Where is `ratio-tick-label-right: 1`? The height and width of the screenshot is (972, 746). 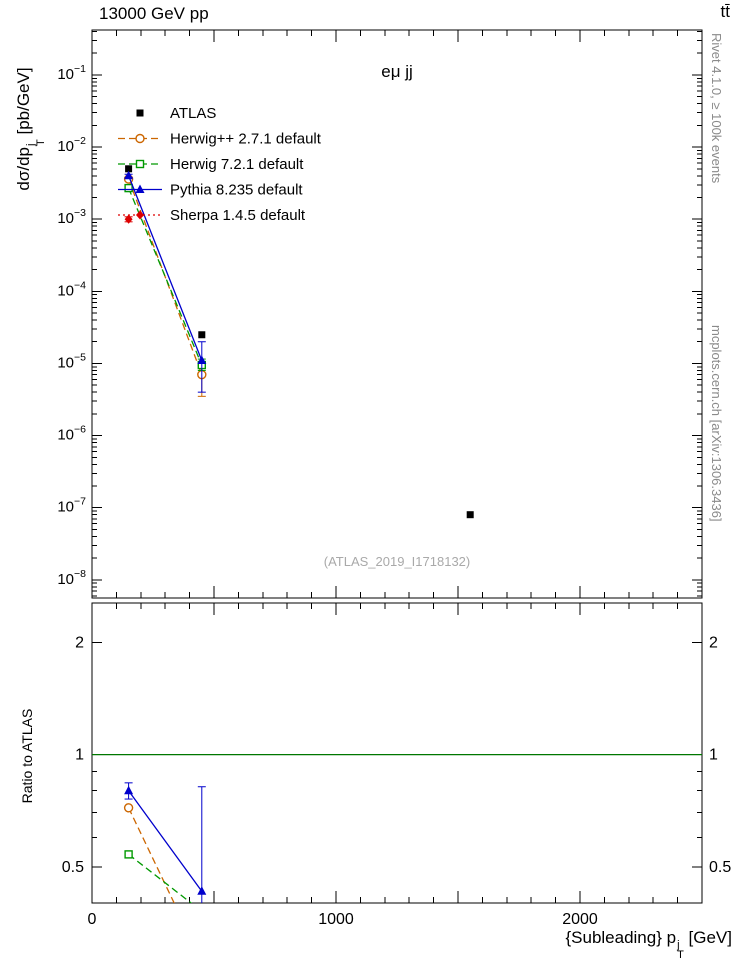 ratio-tick-label-right: 1 is located at coordinates (713, 755).